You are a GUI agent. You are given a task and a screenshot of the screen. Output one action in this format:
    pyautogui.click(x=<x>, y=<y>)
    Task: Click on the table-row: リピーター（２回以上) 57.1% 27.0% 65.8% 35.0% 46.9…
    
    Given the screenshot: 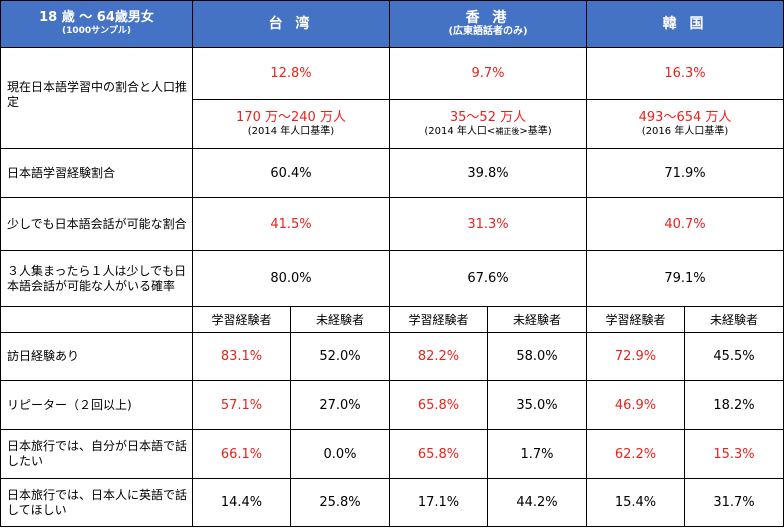 What is the action you would take?
    pyautogui.click(x=392, y=405)
    